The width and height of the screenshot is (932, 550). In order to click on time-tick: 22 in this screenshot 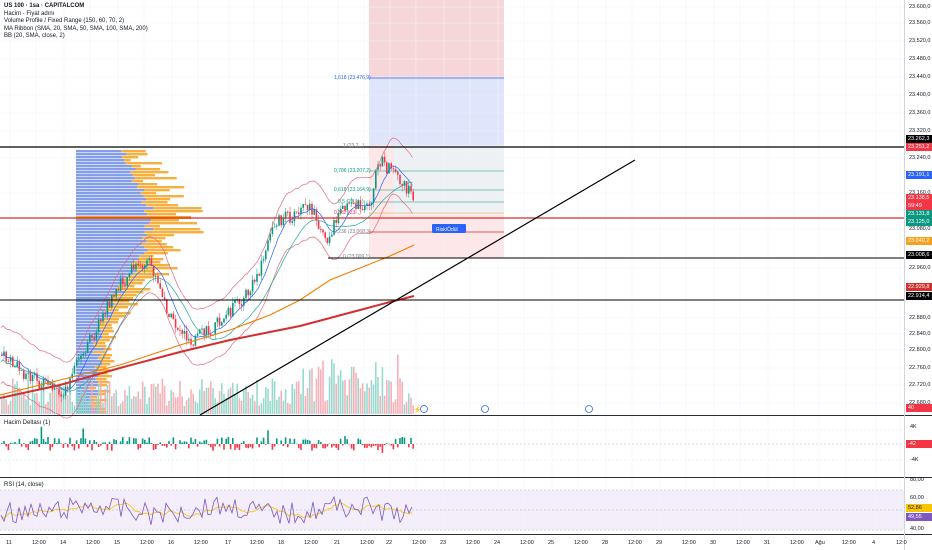, I will do `click(389, 543)`.